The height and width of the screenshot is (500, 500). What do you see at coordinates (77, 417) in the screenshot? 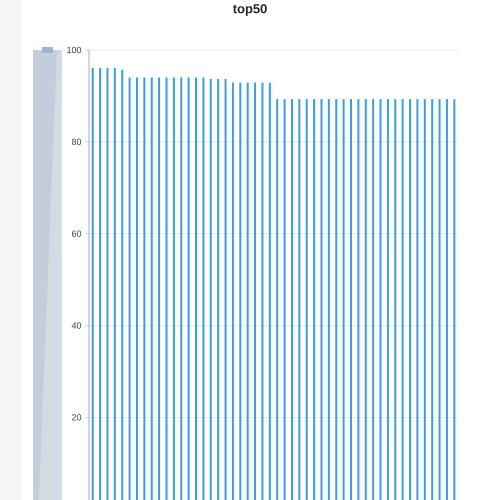
I see `y-tick-label: 20` at bounding box center [77, 417].